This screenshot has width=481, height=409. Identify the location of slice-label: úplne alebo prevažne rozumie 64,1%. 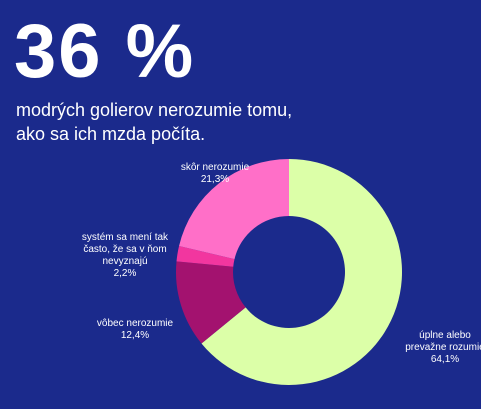
(440, 348).